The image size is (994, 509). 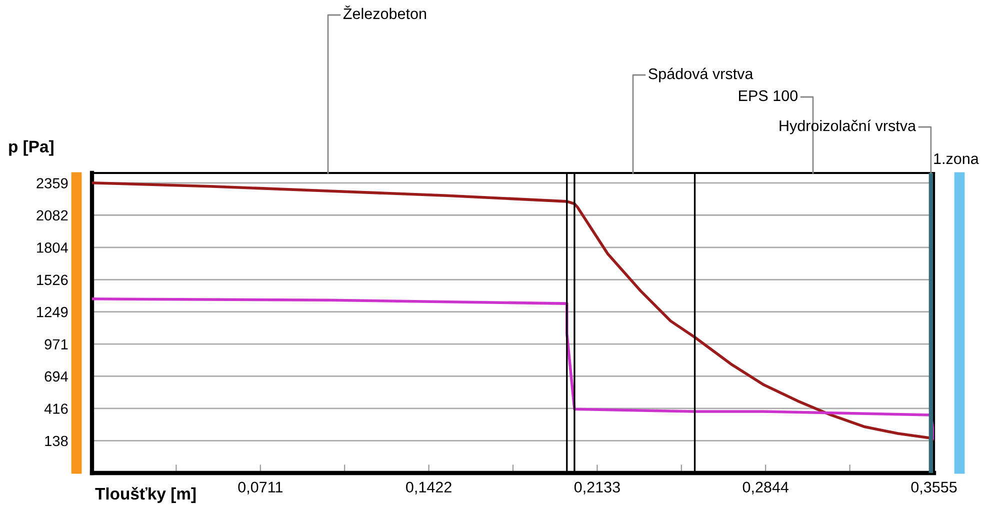 I want to click on x-tick-label: 0,2133, so click(x=597, y=488).